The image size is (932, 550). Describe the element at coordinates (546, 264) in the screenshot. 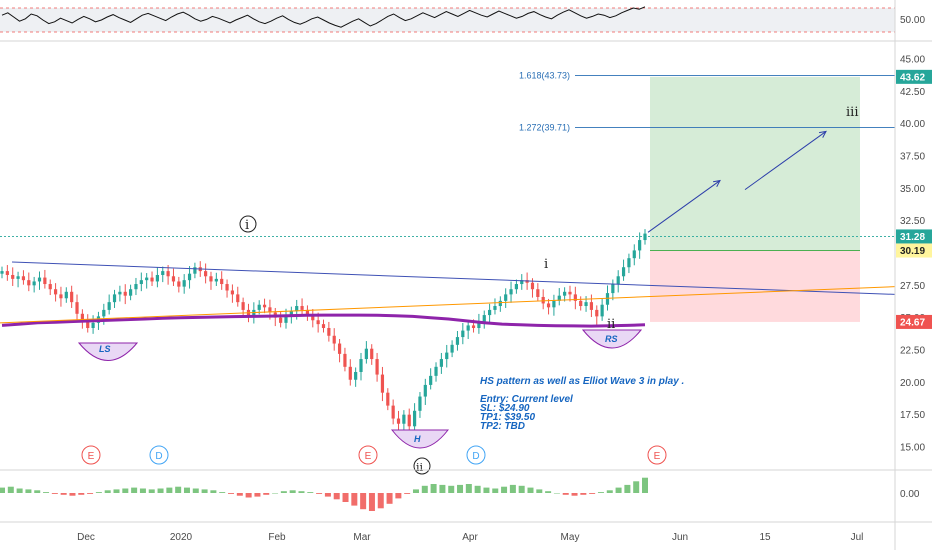

I see `wave-label-i: i` at that location.